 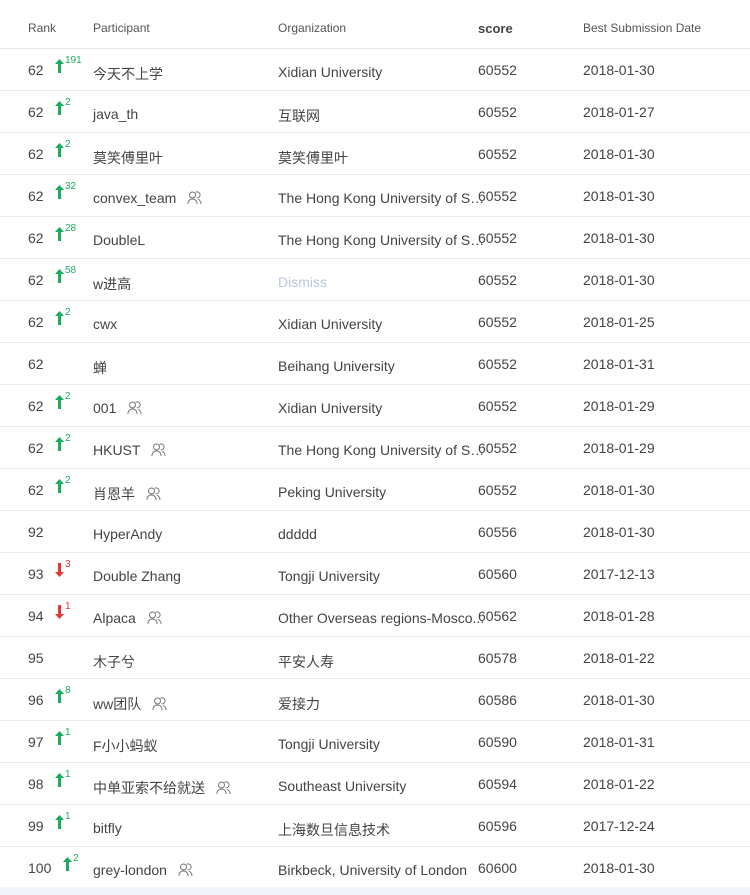 What do you see at coordinates (497, 826) in the screenshot?
I see `score-value: 60596` at bounding box center [497, 826].